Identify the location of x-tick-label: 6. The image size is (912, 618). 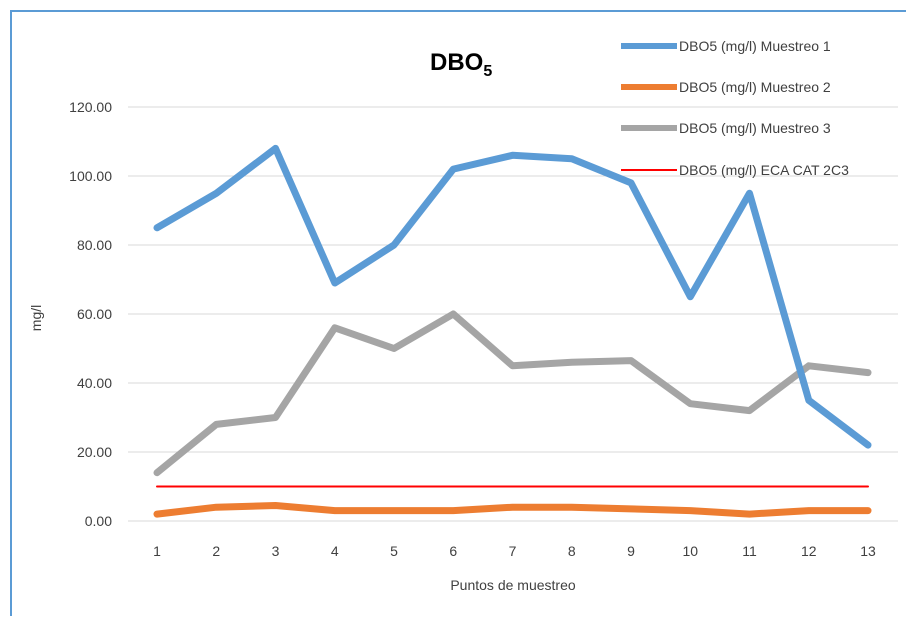
(453, 551).